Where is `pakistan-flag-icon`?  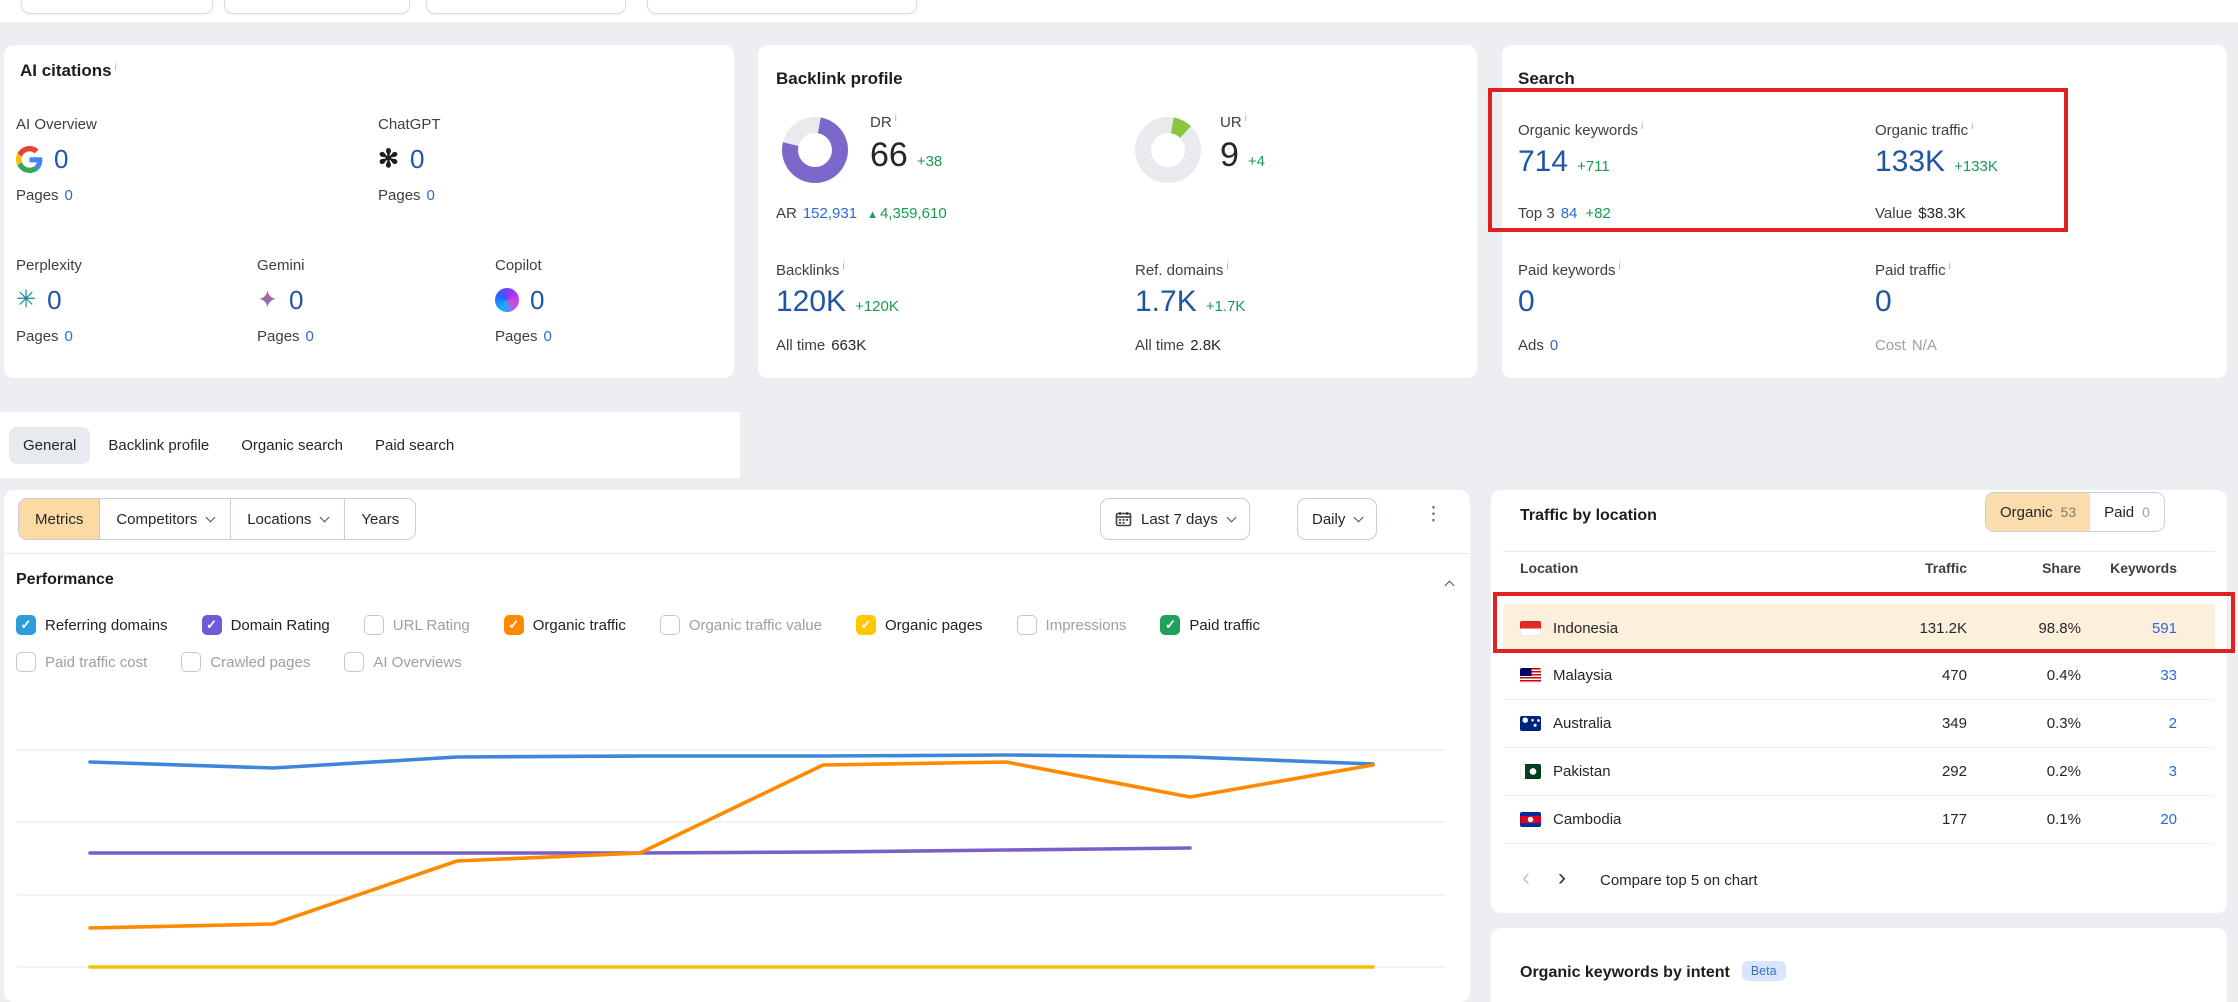
pakistan-flag-icon is located at coordinates (1530, 771).